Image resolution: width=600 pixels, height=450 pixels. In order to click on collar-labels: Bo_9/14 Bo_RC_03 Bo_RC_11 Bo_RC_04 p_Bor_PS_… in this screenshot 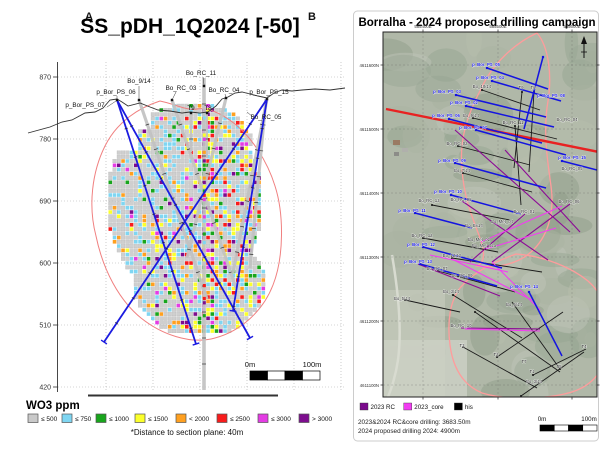, I will do `click(177, 95)`.